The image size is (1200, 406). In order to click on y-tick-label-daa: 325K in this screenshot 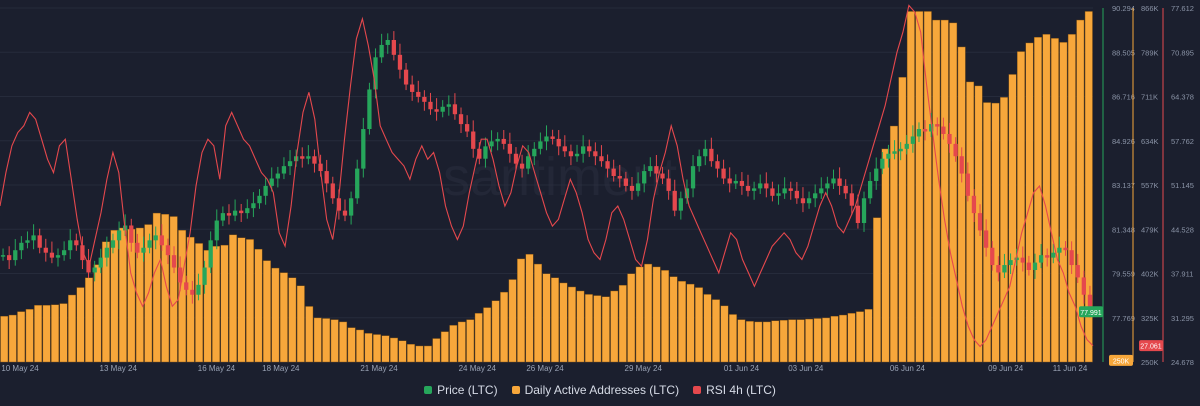, I will do `click(1150, 318)`.